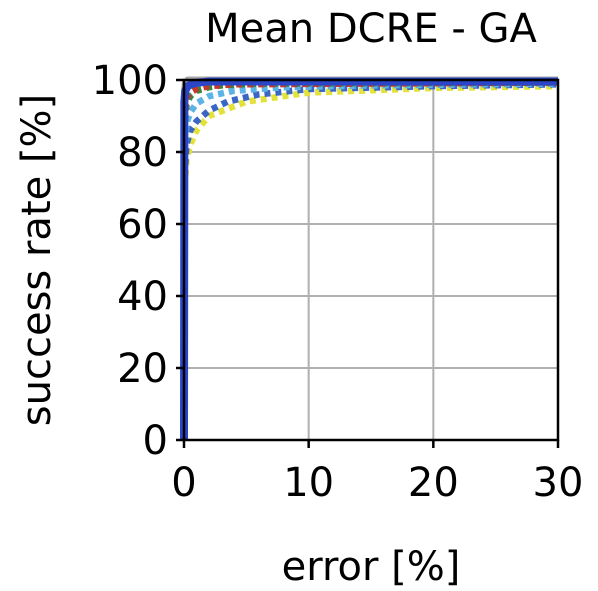 The image size is (598, 591). What do you see at coordinates (142, 153) in the screenshot?
I see `y-tick-label: 80` at bounding box center [142, 153].